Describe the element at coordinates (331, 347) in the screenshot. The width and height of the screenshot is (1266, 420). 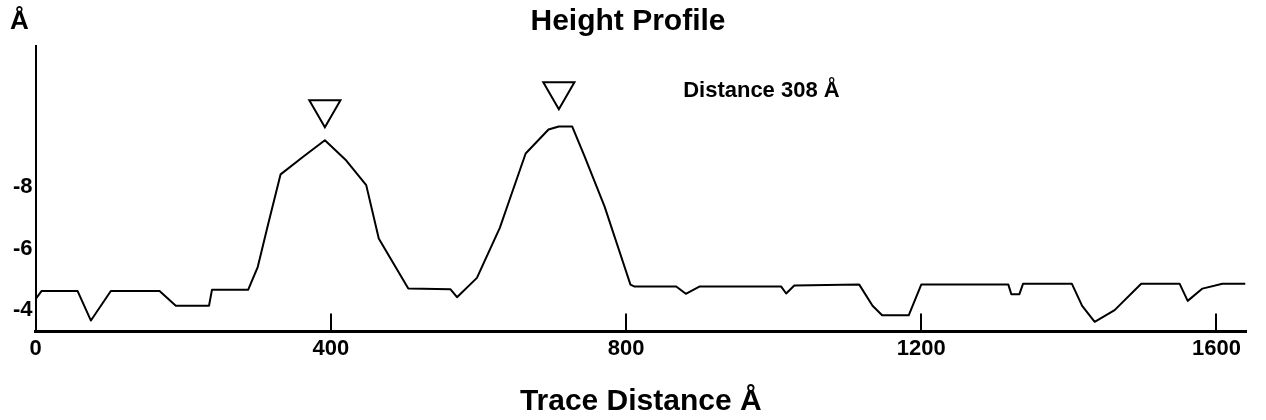
I see `x-tick-label: 400` at that location.